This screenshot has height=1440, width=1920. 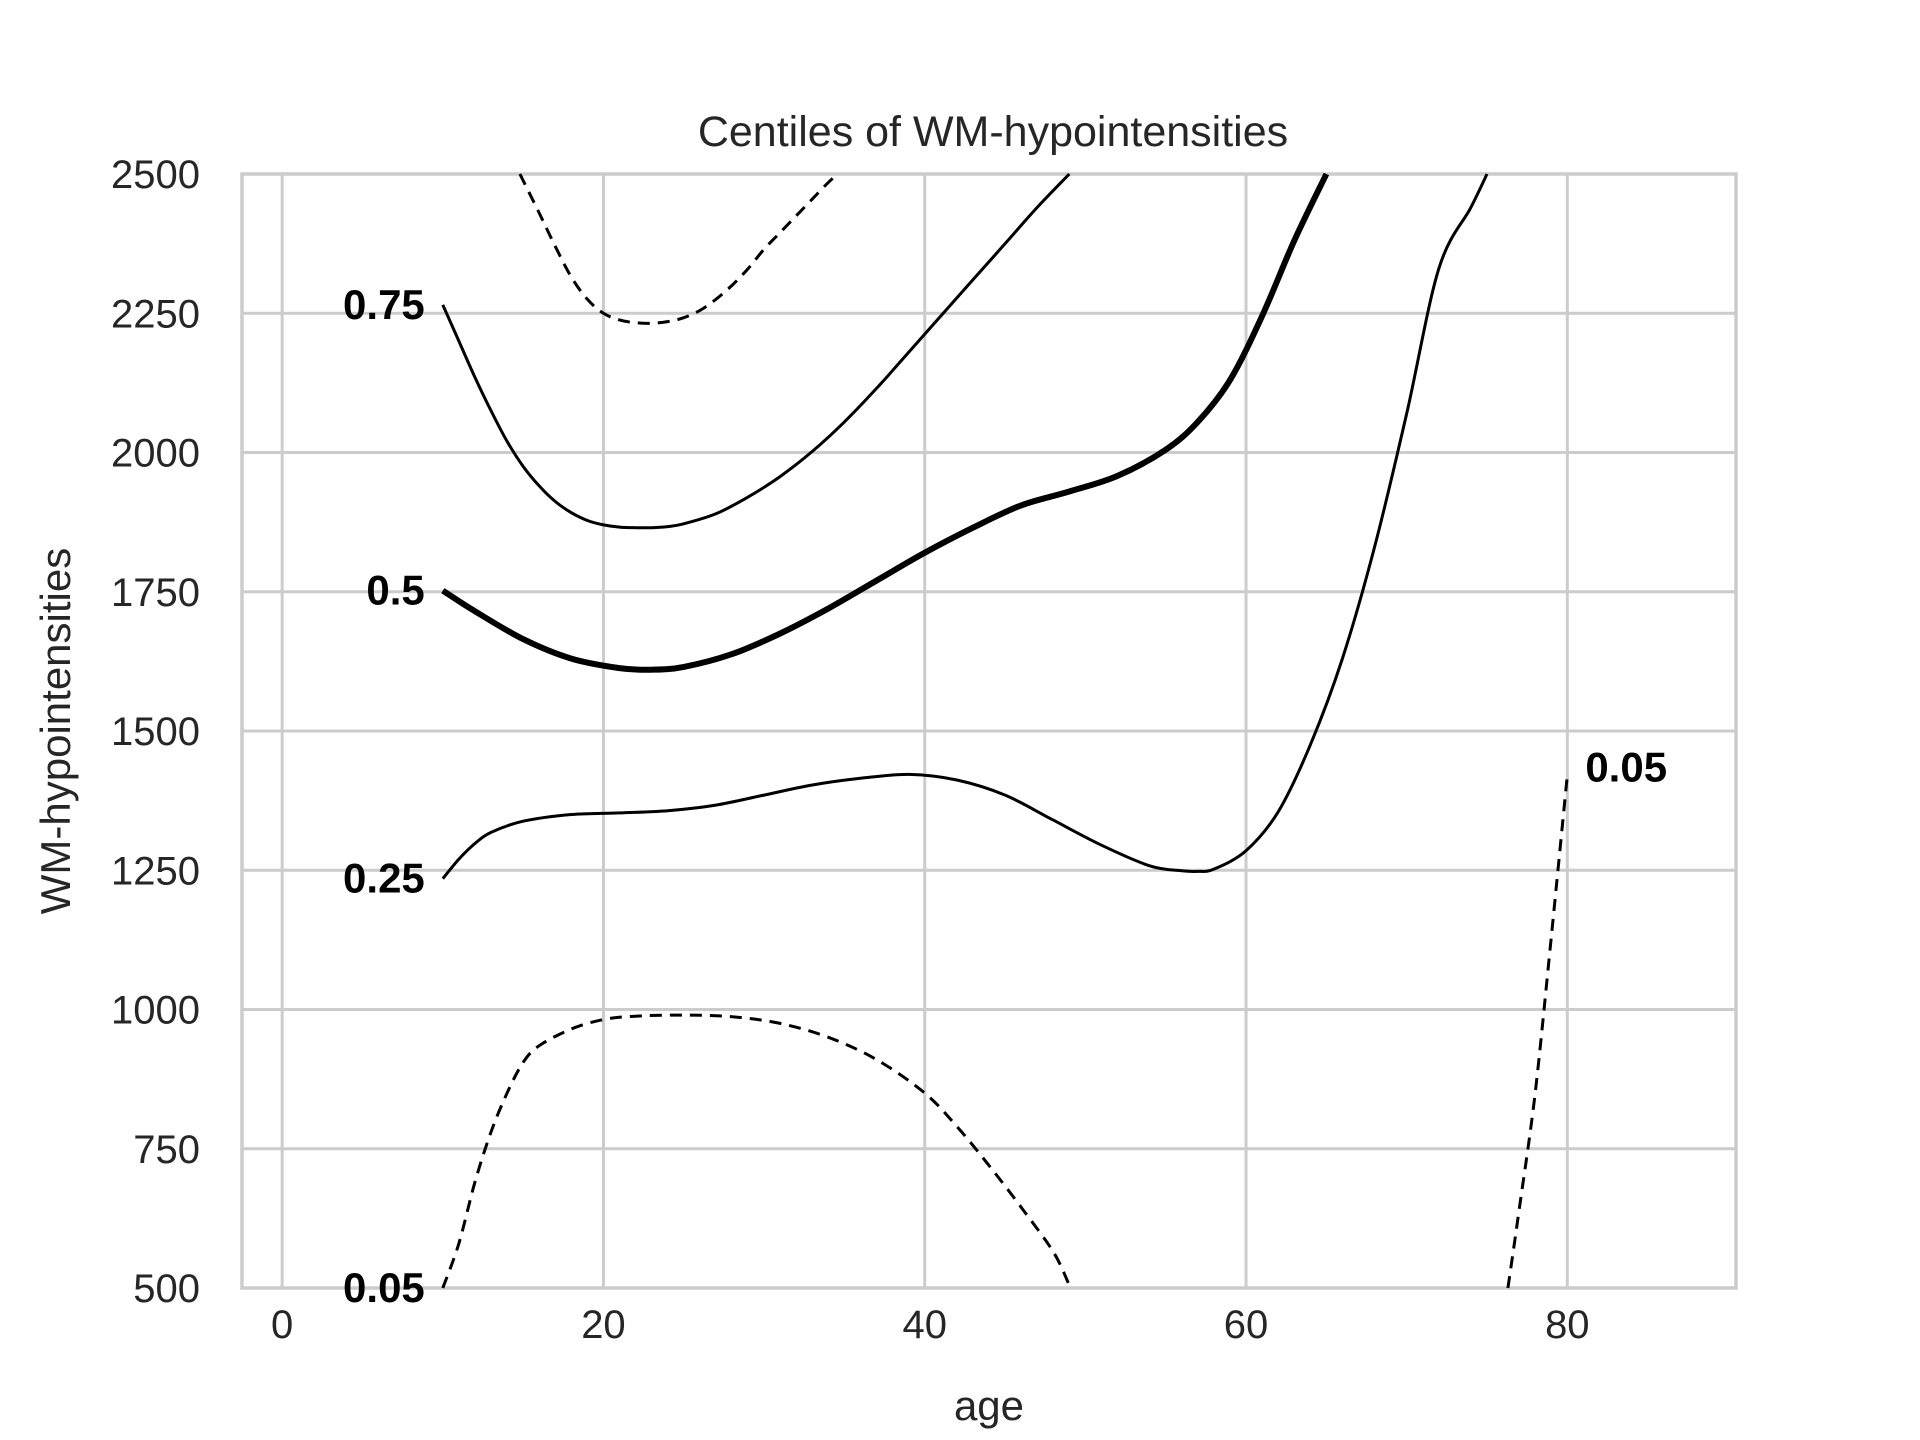 What do you see at coordinates (282, 1325) in the screenshot?
I see `x-tick-label: 0` at bounding box center [282, 1325].